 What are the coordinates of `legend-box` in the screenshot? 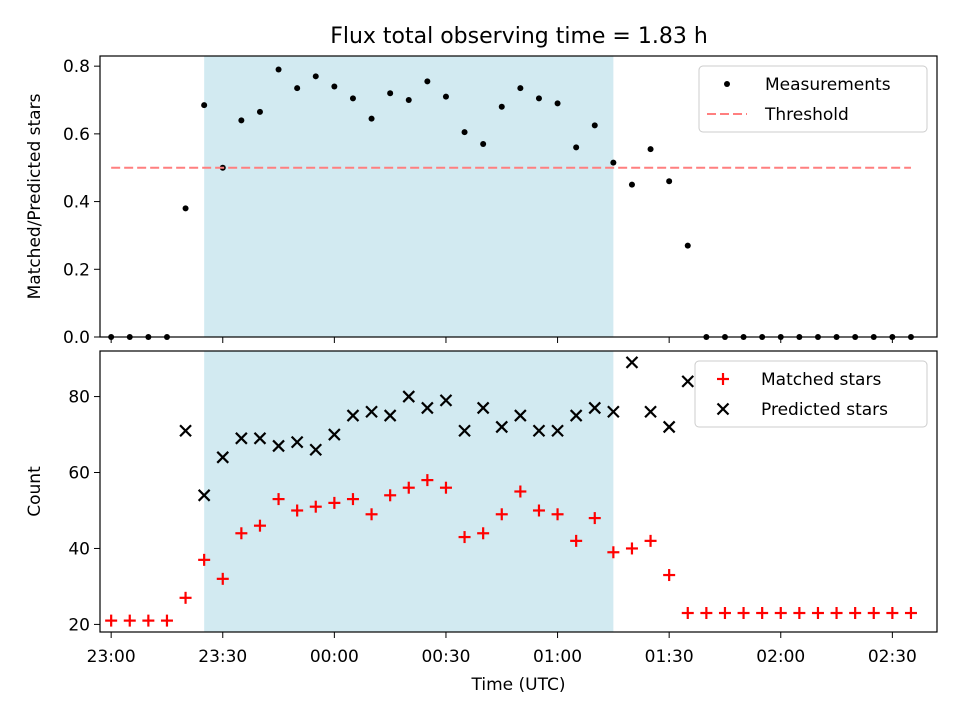 It's located at (811, 394).